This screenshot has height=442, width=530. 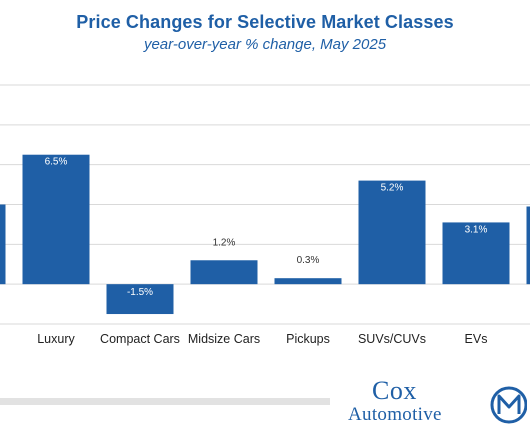 What do you see at coordinates (56, 339) in the screenshot?
I see `category-label: Luxury` at bounding box center [56, 339].